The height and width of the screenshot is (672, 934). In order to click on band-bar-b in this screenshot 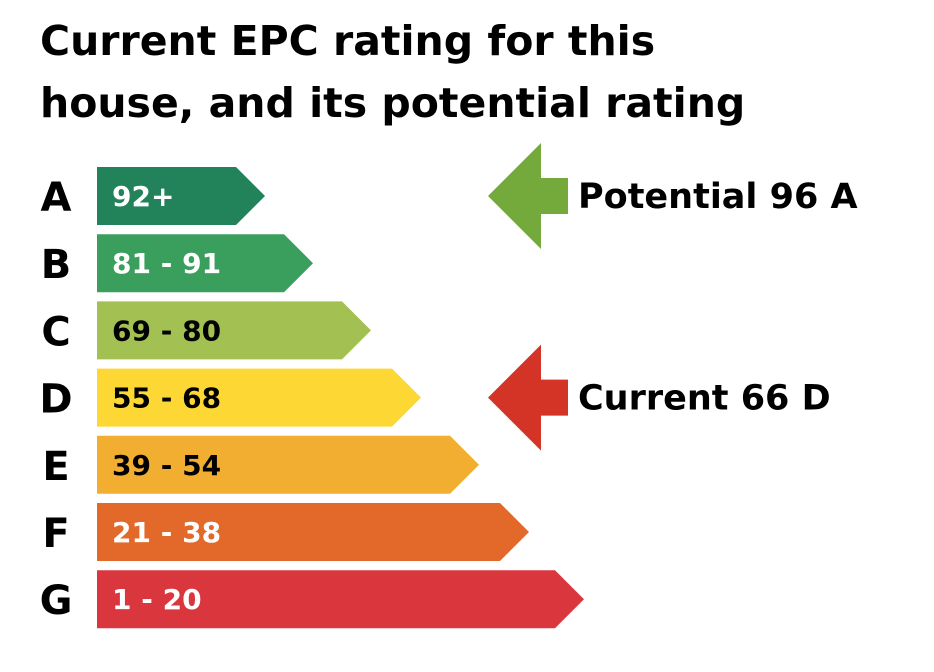, I will do `click(205, 263)`.